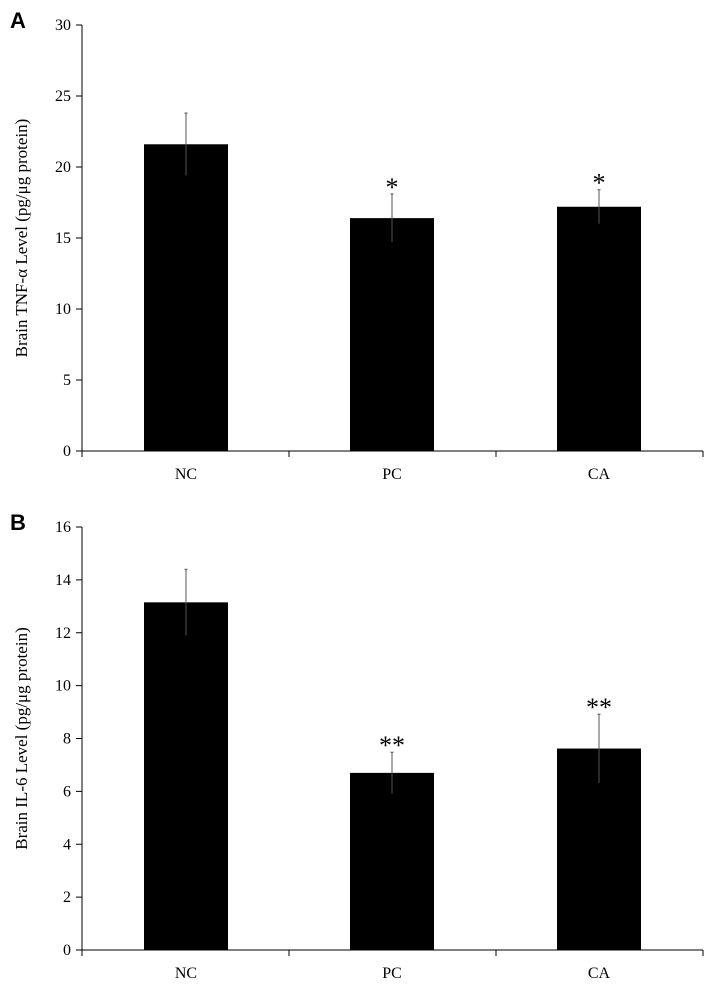 This screenshot has height=990, width=721. I want to click on y-tick-label: 8, so click(67, 739).